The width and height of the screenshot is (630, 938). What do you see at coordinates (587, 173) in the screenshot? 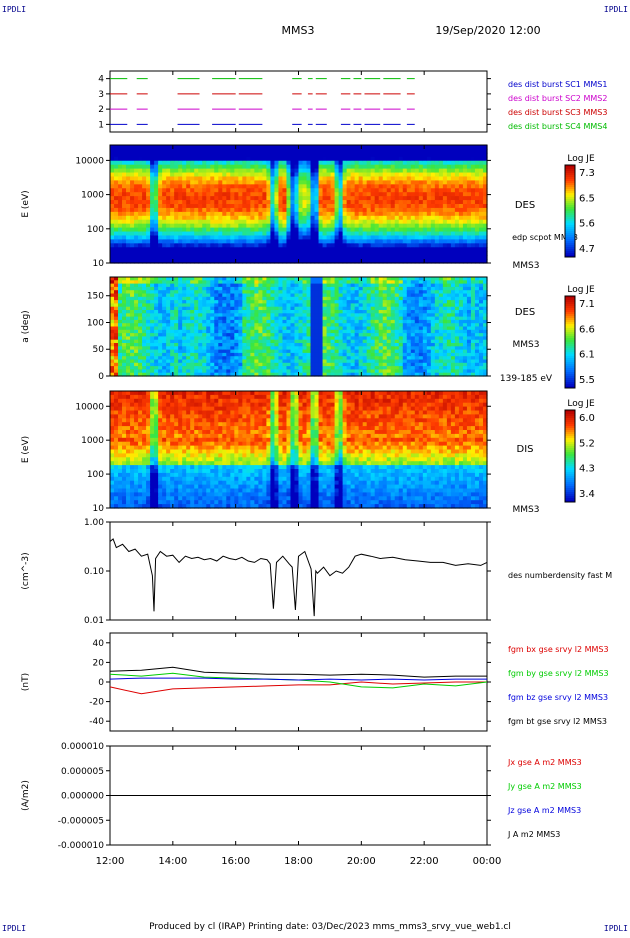
I see `des-energy-colorbar-tick: 7.3` at bounding box center [587, 173].